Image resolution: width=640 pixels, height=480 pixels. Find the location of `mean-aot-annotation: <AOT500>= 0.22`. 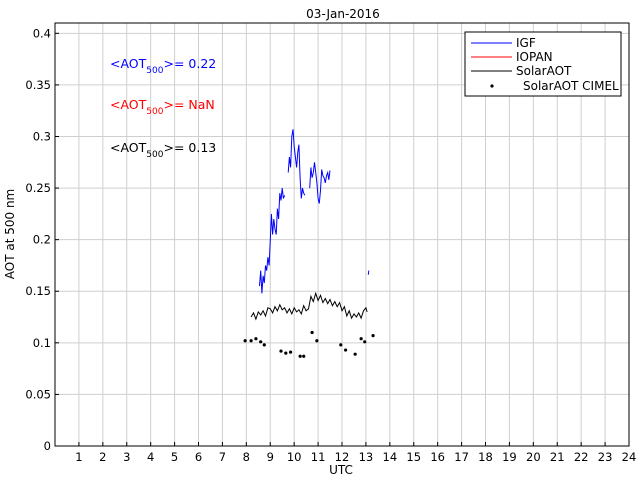

mean-aot-annotation: <AOT500>= 0.22 is located at coordinates (163, 66).